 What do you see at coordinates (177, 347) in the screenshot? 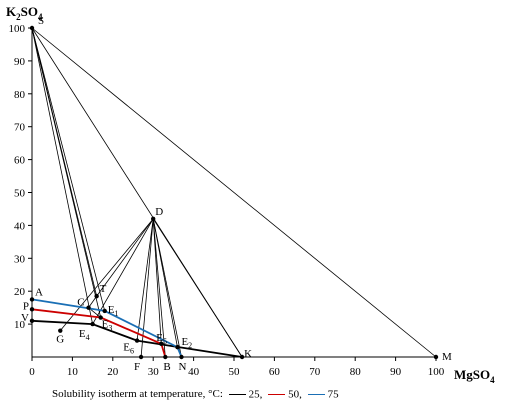
I see `point-E2` at bounding box center [177, 347].